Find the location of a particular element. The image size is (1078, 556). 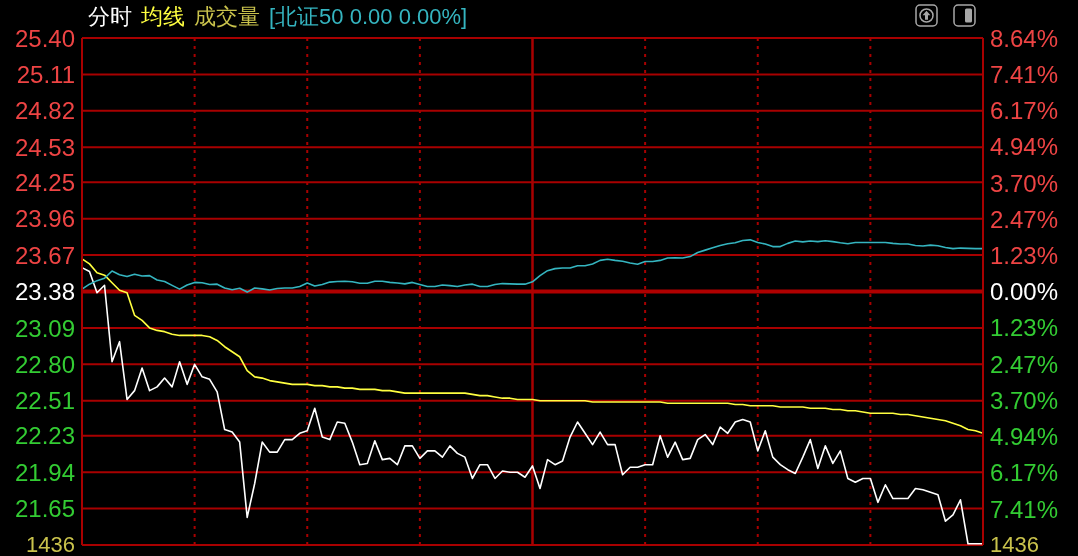

y-tick-label: 23.09 is located at coordinates (44, 328).